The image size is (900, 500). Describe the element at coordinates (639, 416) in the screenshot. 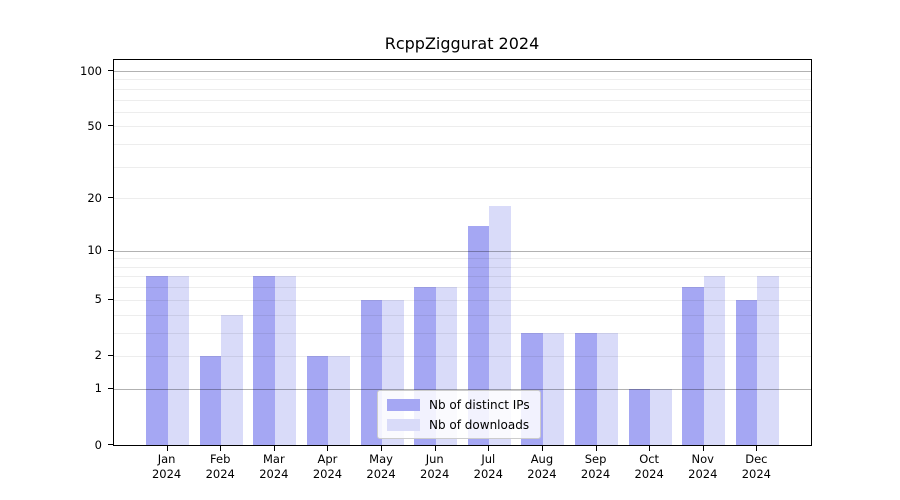

I see `bar-distinct-ips-oct` at that location.